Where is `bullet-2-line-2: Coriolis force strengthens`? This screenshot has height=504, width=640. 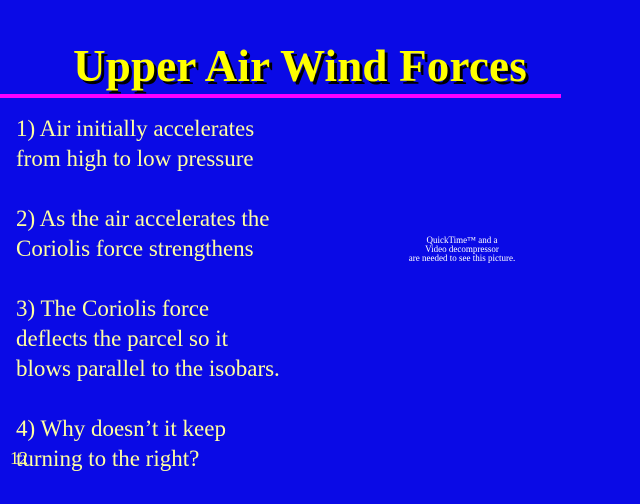
bullet-2-line-2: Coriolis force strengthens is located at coordinates (135, 248).